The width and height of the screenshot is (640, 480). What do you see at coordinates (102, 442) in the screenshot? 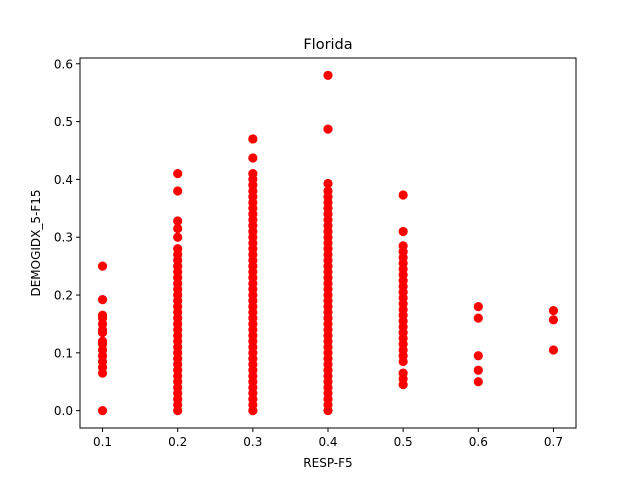
I see `x-tick-label: 0.1` at bounding box center [102, 442].